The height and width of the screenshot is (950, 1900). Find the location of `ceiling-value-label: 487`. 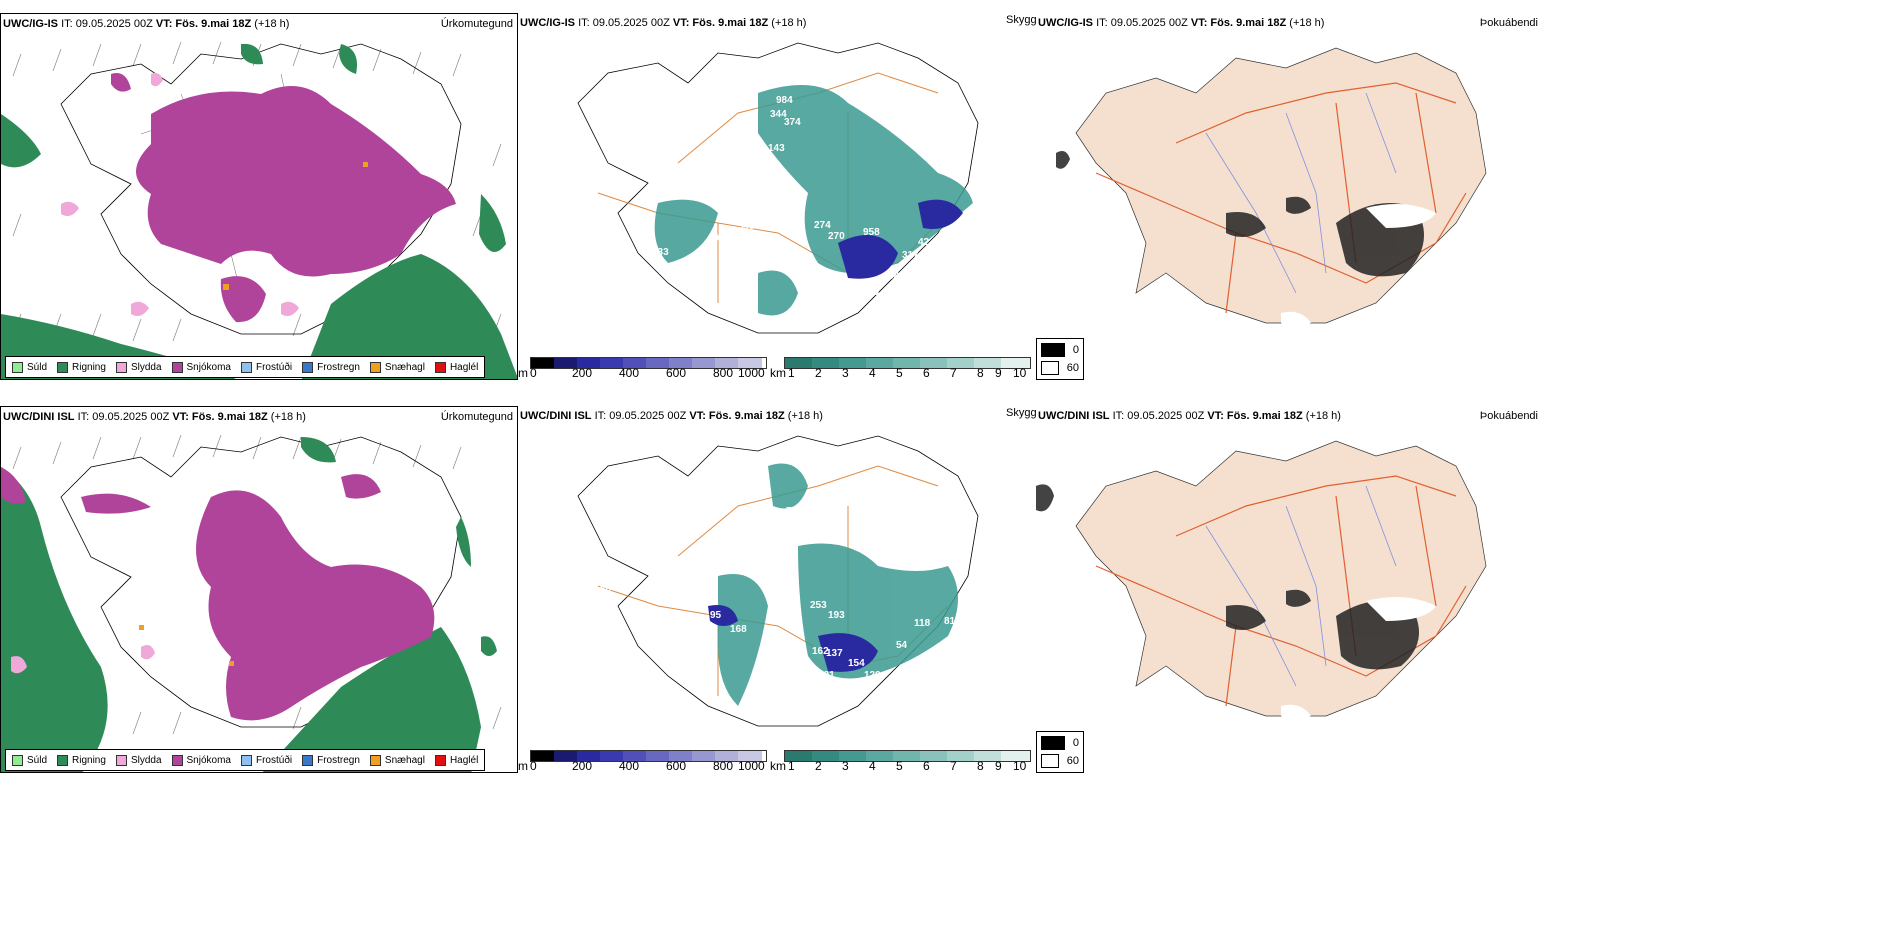

ceiling-value-label: 487 is located at coordinates (788, 545).